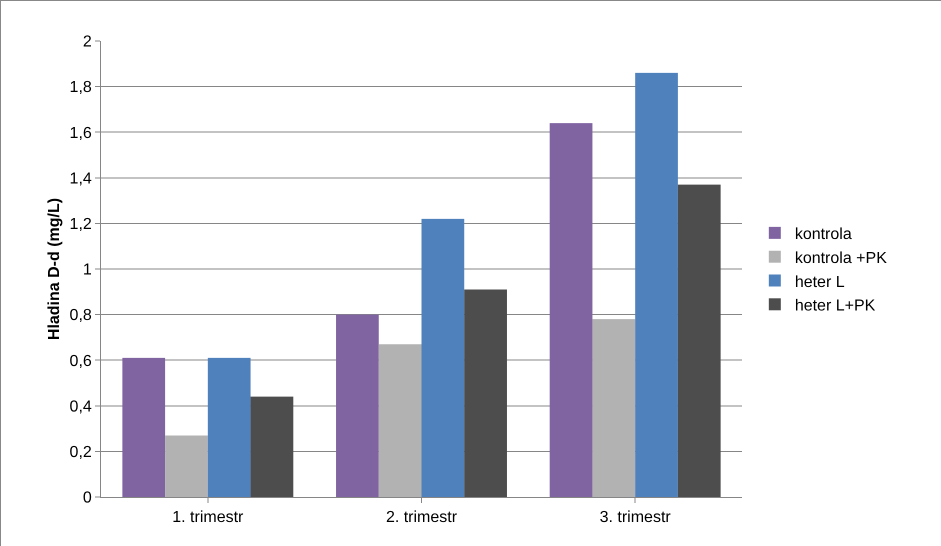 The height and width of the screenshot is (546, 941). I want to click on y-tick-label: 1,4, so click(81, 179).